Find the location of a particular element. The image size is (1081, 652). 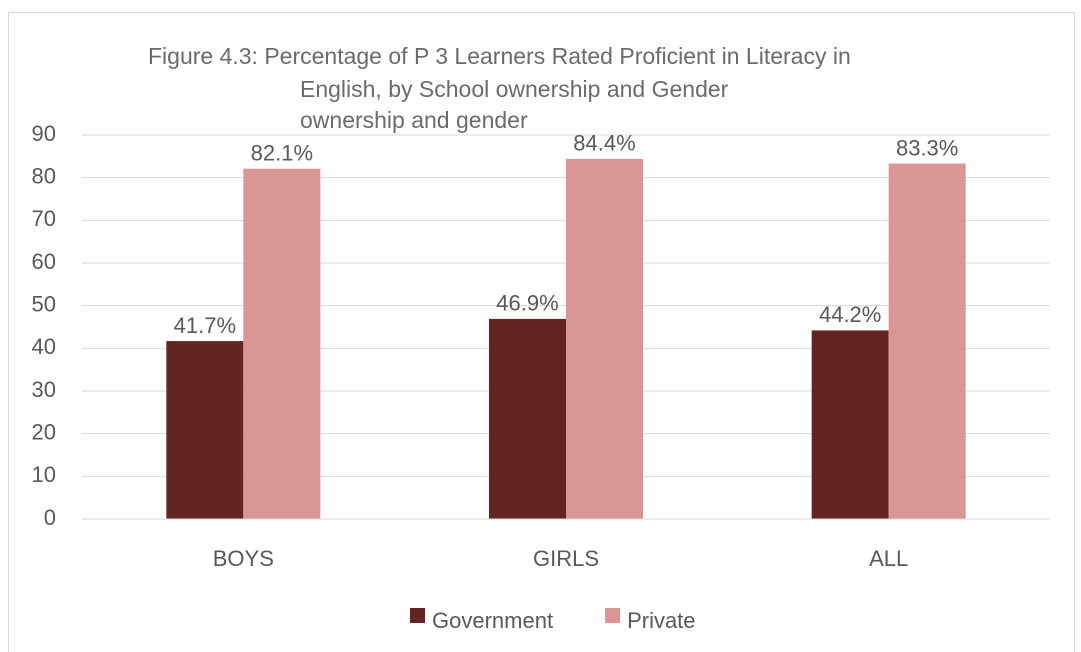

y-tick-label: 20 is located at coordinates (44, 431).